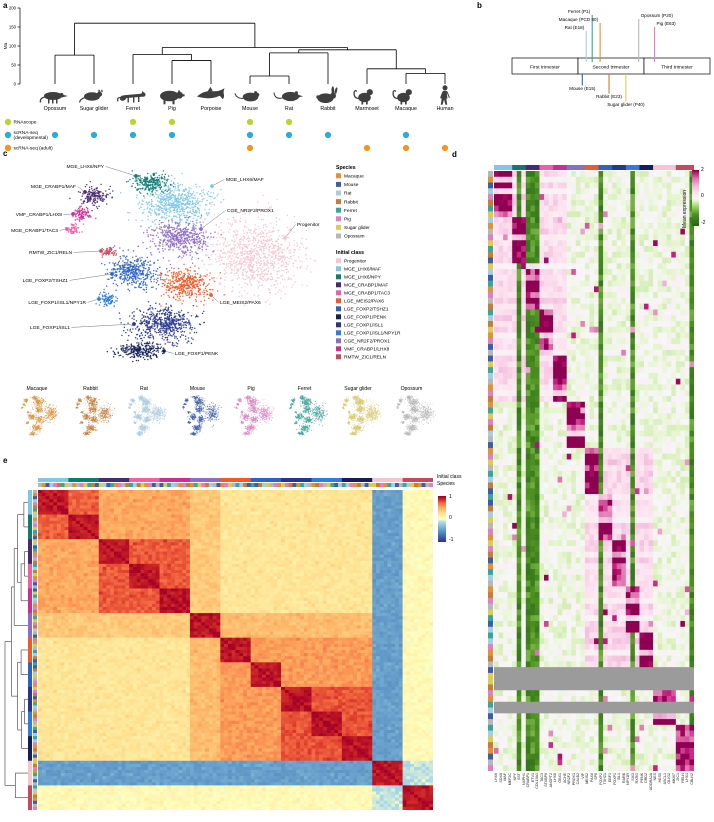  Describe the element at coordinates (560, 778) in the screenshot. I see `gene-label: GBX1` at that location.